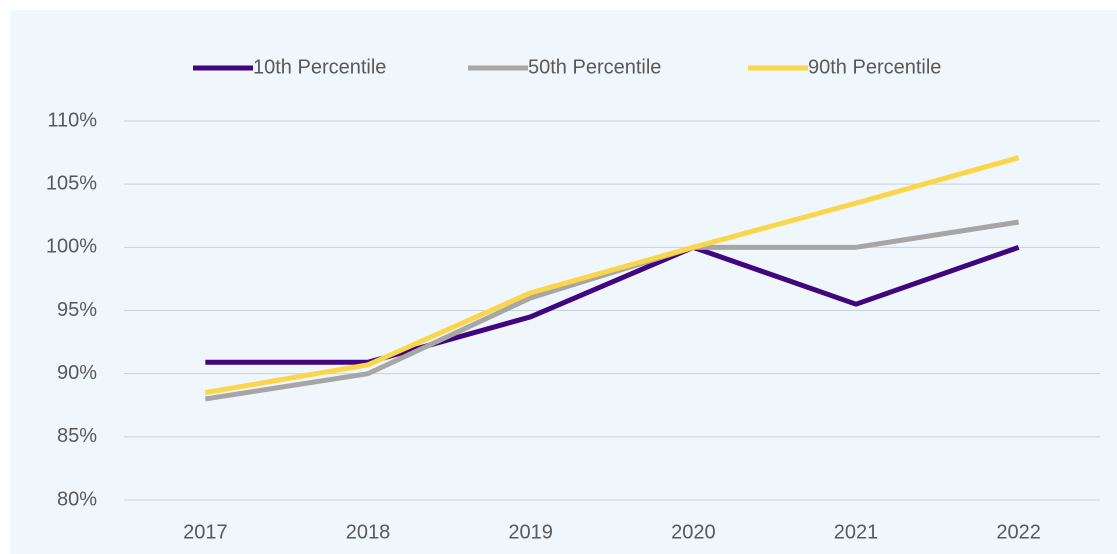 This screenshot has height=554, width=1117. Describe the element at coordinates (72, 120) in the screenshot. I see `y-tick-label: 110%` at that location.